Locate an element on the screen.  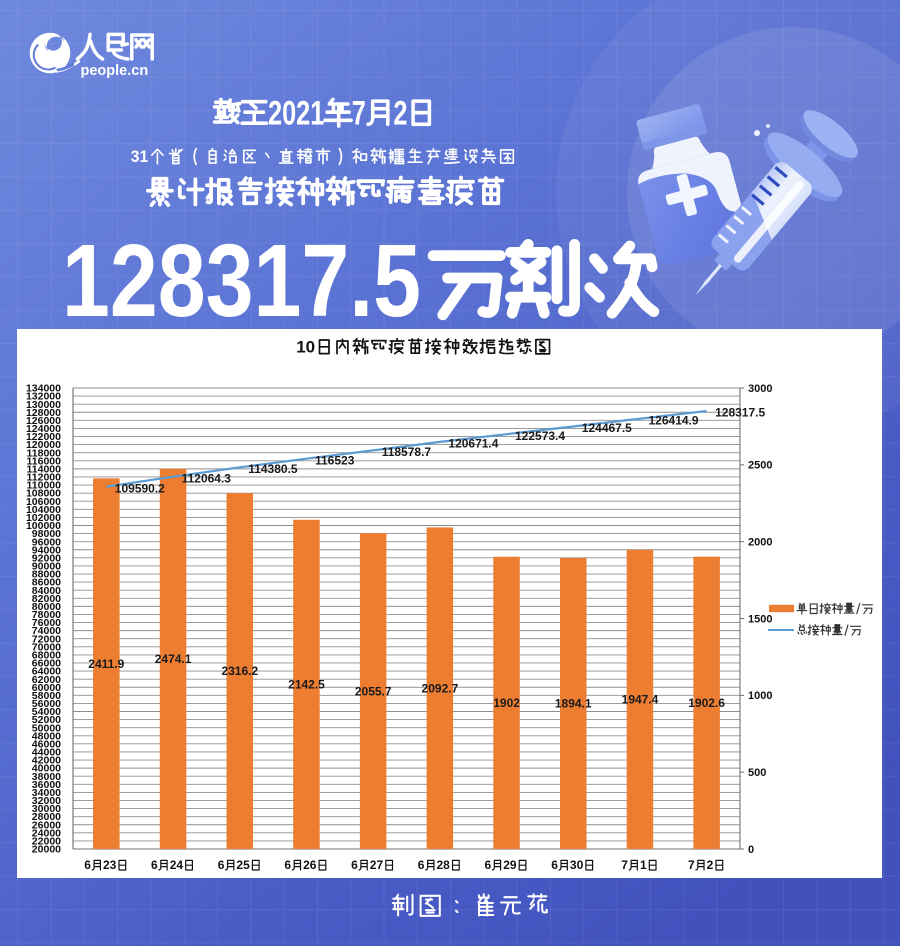
svg-text: 2411.9 is located at coordinates (106, 664).